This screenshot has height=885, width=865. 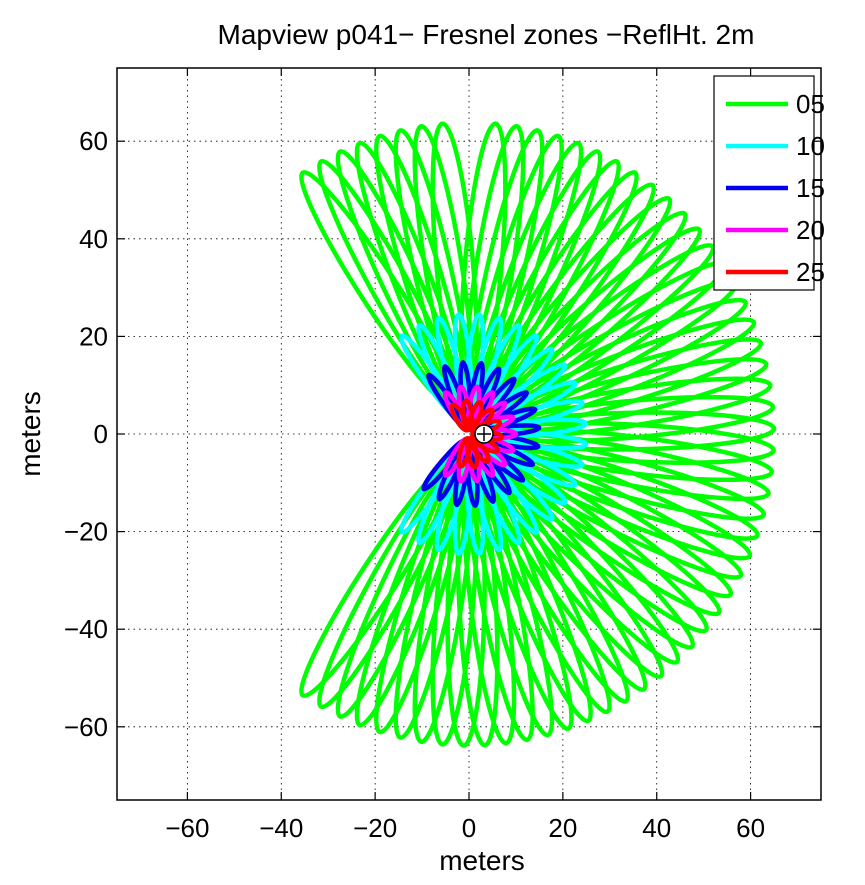 What do you see at coordinates (810, 104) in the screenshot?
I see `legend-label-05: 05` at bounding box center [810, 104].